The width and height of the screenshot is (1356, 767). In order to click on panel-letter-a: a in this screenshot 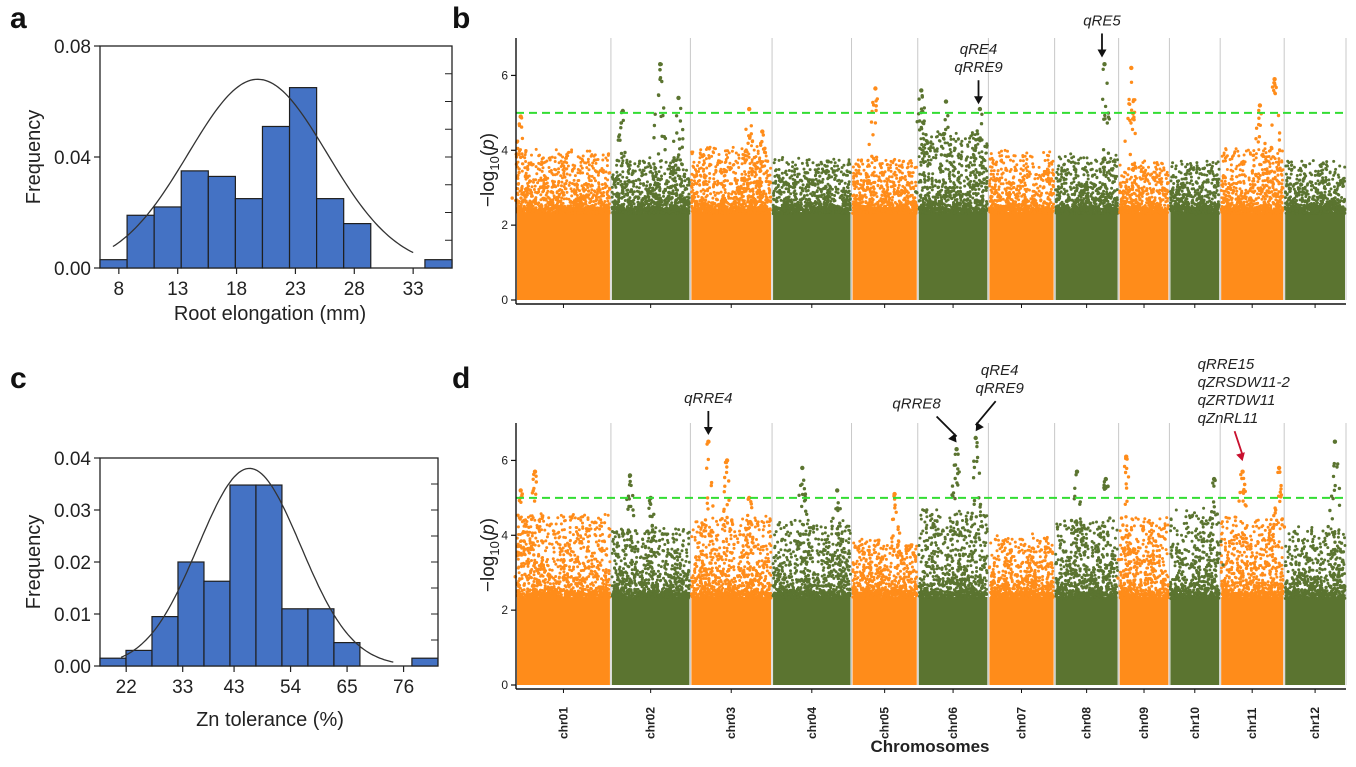, I will do `click(18, 18)`.